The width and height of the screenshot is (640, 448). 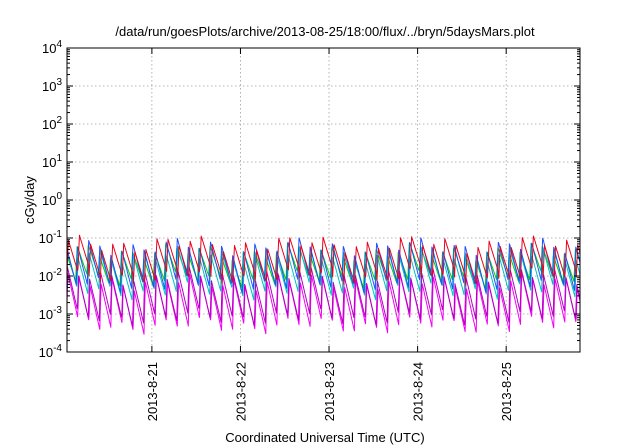 I want to click on x-tick-label: 2013-8-25, so click(x=506, y=391).